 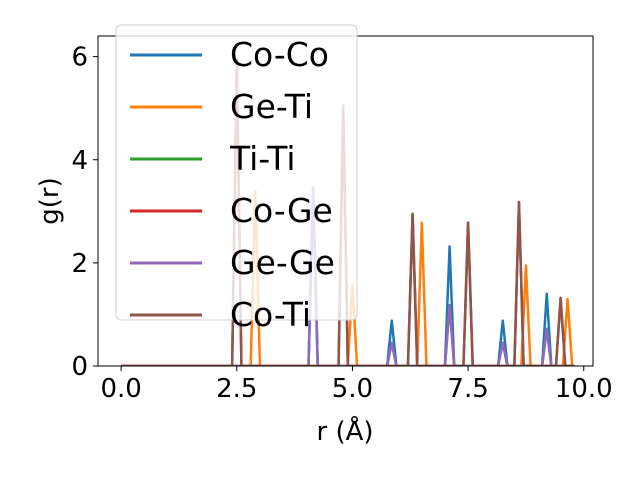 What do you see at coordinates (279, 54) in the screenshot?
I see `legend-label-co-co: Co-Co` at bounding box center [279, 54].